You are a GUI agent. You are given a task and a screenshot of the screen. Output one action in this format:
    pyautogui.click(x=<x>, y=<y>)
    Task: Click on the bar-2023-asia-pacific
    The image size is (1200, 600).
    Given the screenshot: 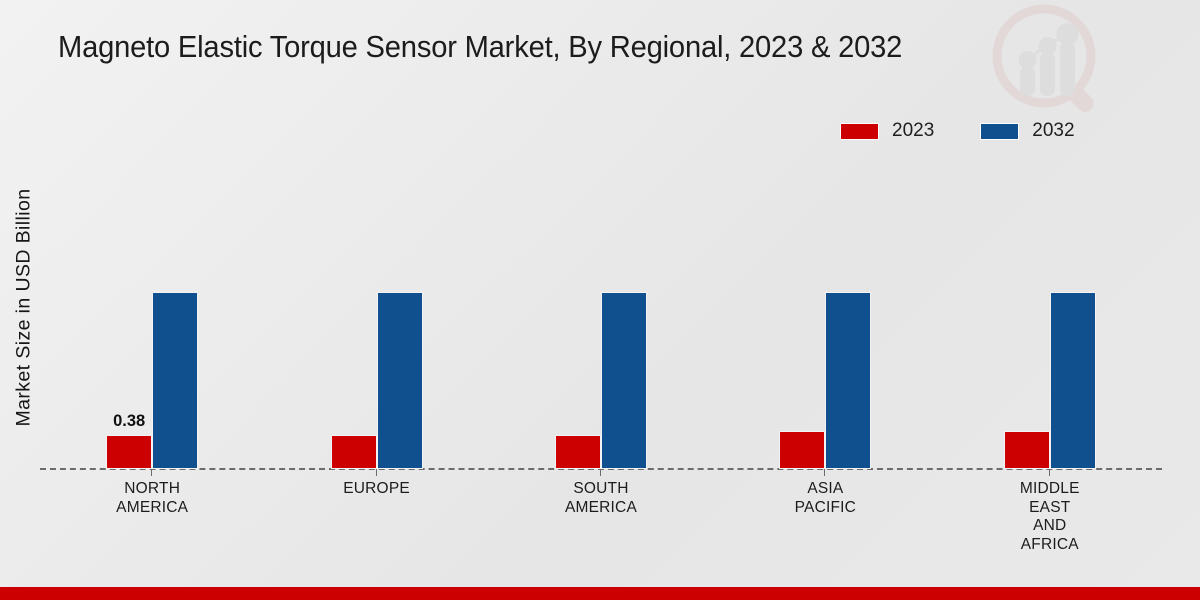 What is the action you would take?
    pyautogui.click(x=802, y=449)
    